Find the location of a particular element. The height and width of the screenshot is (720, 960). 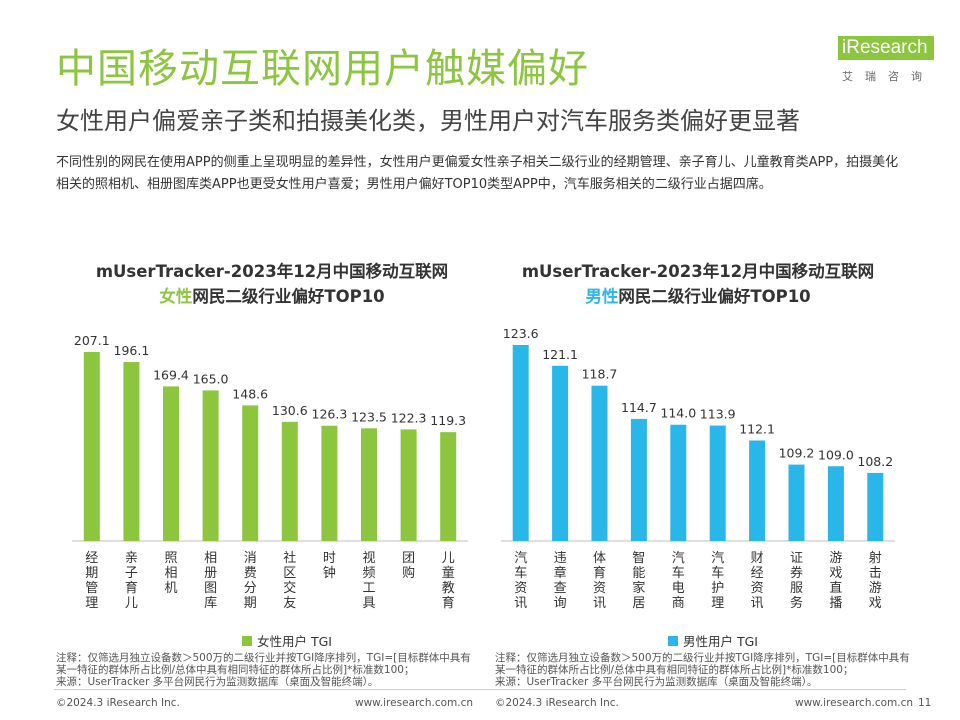

male-category-label: 汽车护理 is located at coordinates (717, 581).